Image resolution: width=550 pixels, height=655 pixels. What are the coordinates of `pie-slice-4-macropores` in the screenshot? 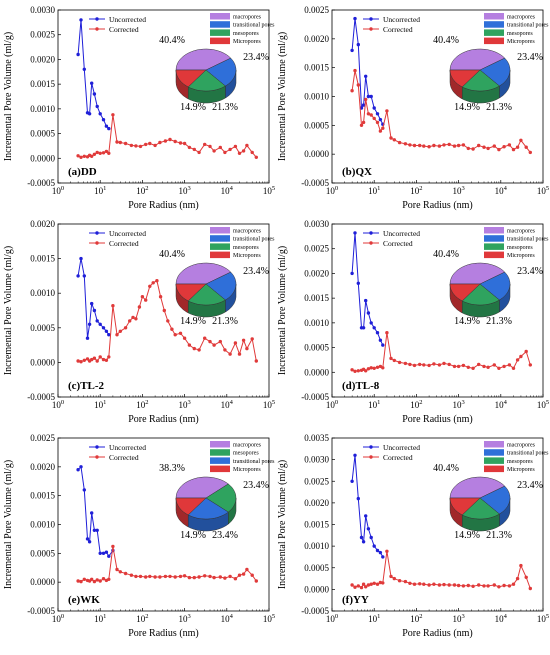 It's located at (202, 487).